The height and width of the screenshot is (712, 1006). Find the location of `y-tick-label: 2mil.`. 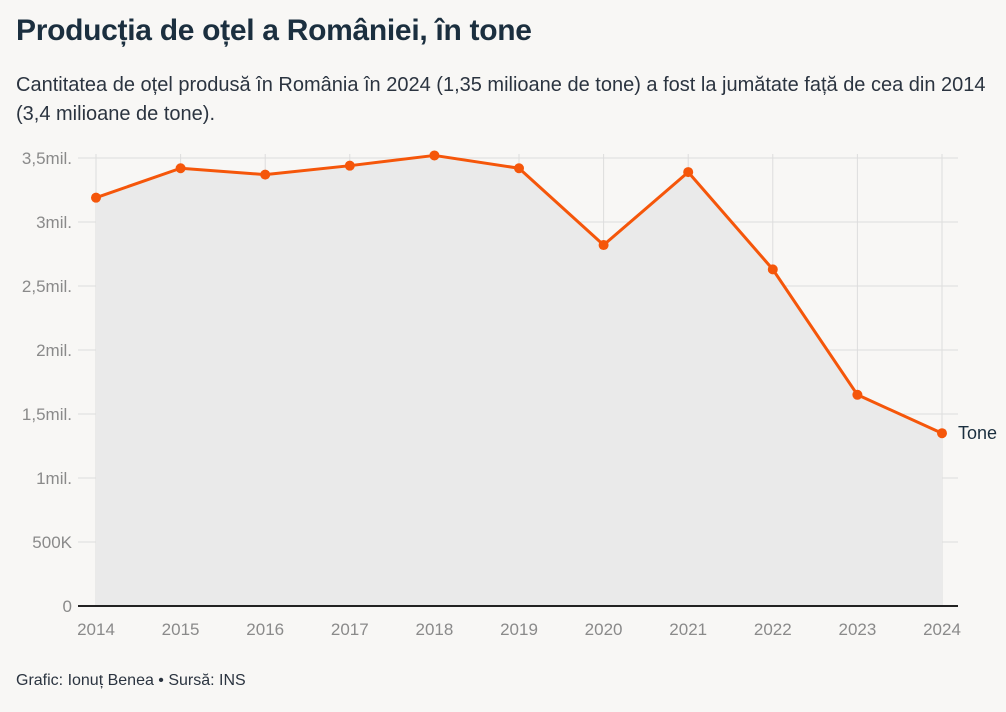

y-tick-label: 2mil. is located at coordinates (54, 350).